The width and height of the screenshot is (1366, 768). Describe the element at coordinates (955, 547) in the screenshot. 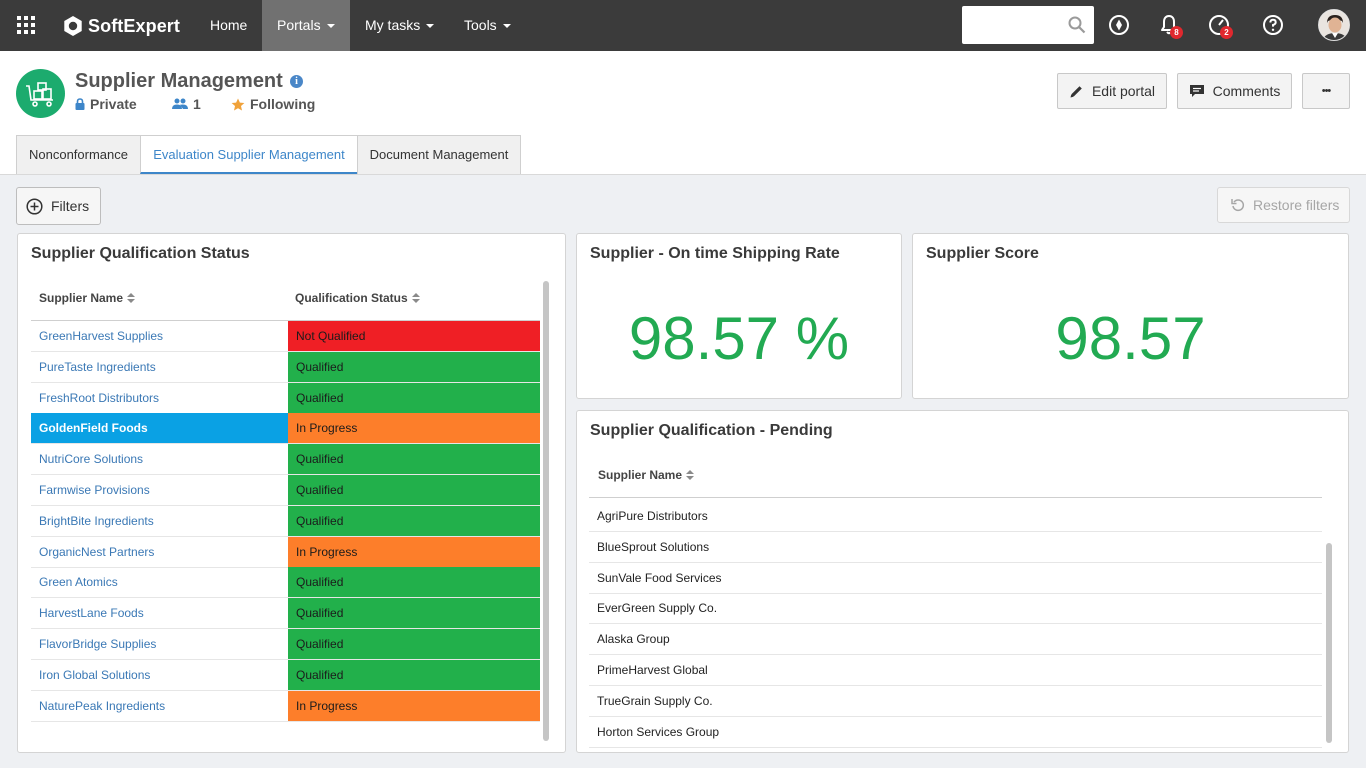

I see `list-item: BlueSprout Solutions` at that location.